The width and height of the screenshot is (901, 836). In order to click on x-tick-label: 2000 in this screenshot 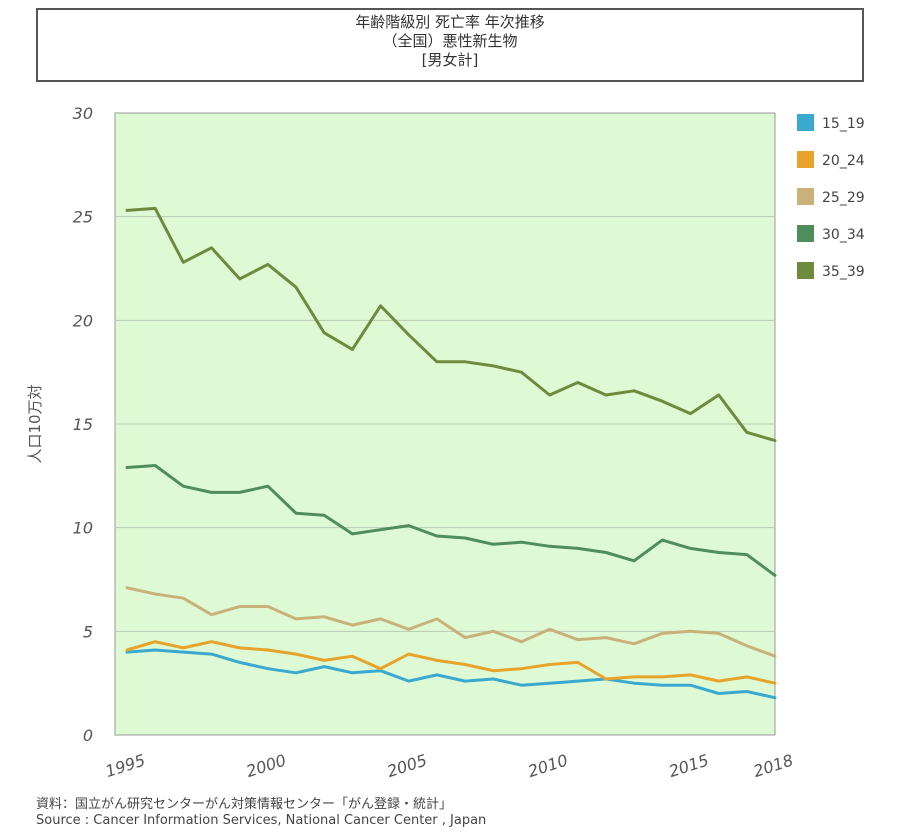, I will do `click(266, 765)`.